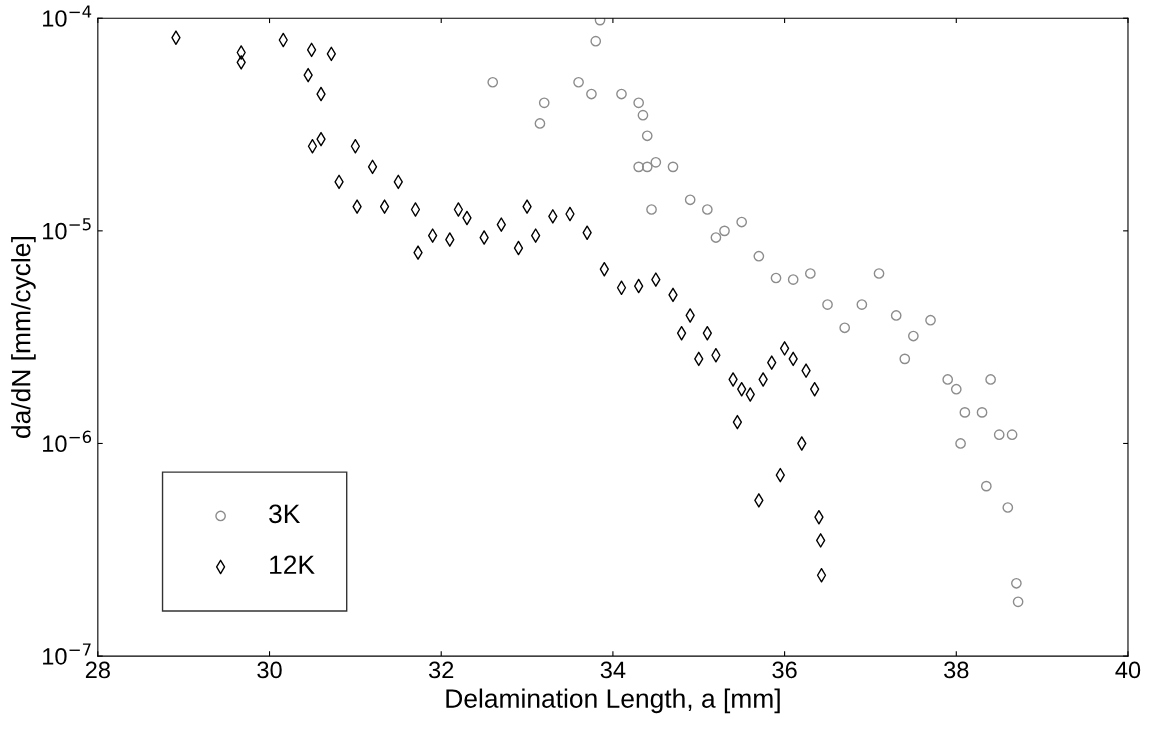 The image size is (1151, 729). What do you see at coordinates (269, 670) in the screenshot?
I see `x-tick-label: 30` at bounding box center [269, 670].